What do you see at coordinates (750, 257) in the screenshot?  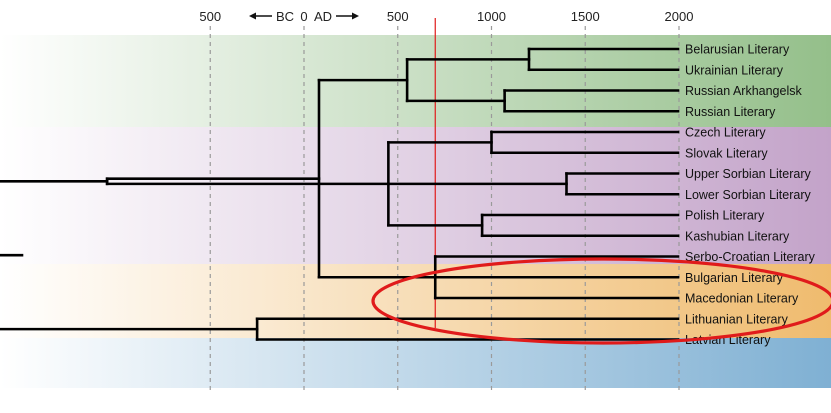 I see `leaf-label: Serbo-Croatian Literary` at bounding box center [750, 257].